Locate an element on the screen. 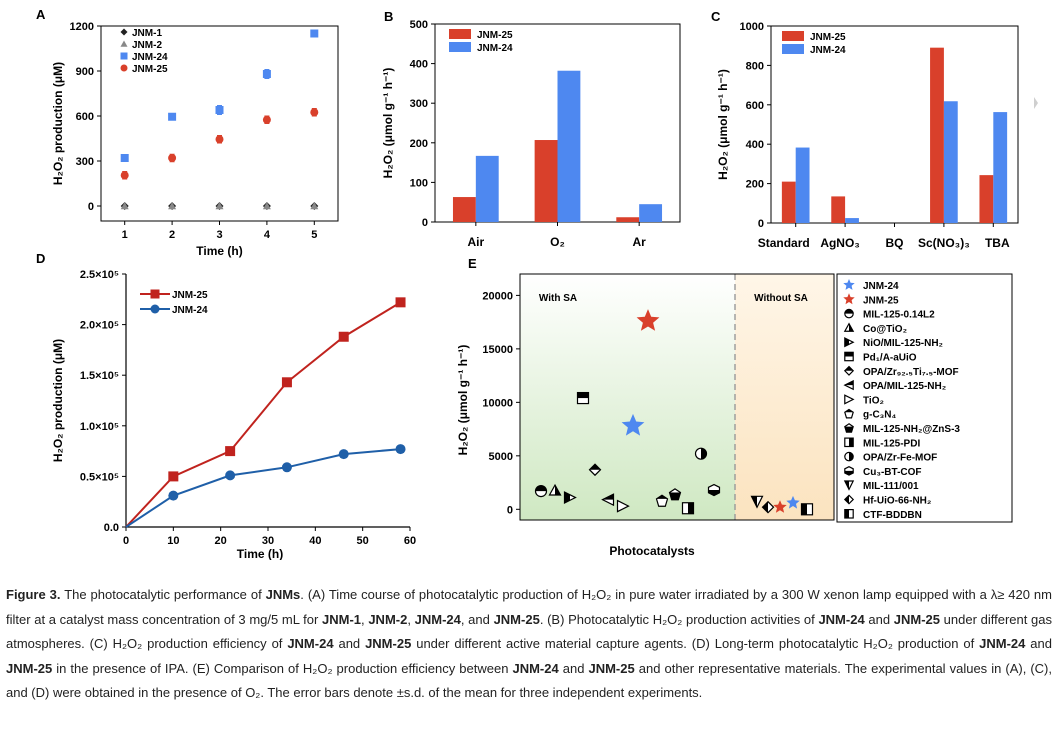 The height and width of the screenshot is (736, 1058). panel-letter-a: A is located at coordinates (41, 14).